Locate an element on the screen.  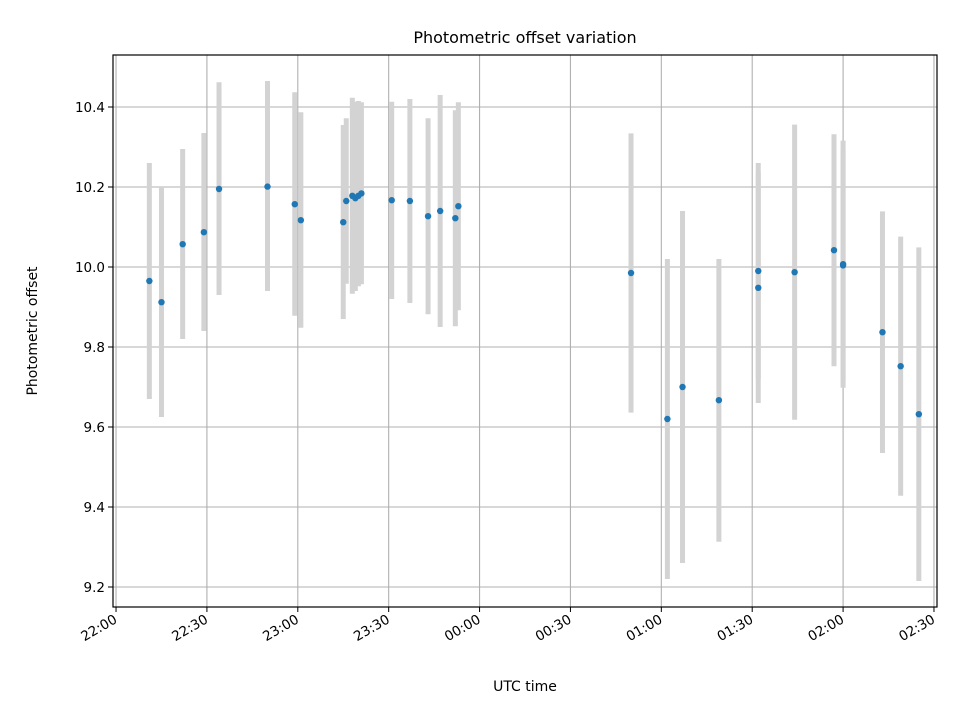
x-tick-label: 02:00 is located at coordinates (826, 628).